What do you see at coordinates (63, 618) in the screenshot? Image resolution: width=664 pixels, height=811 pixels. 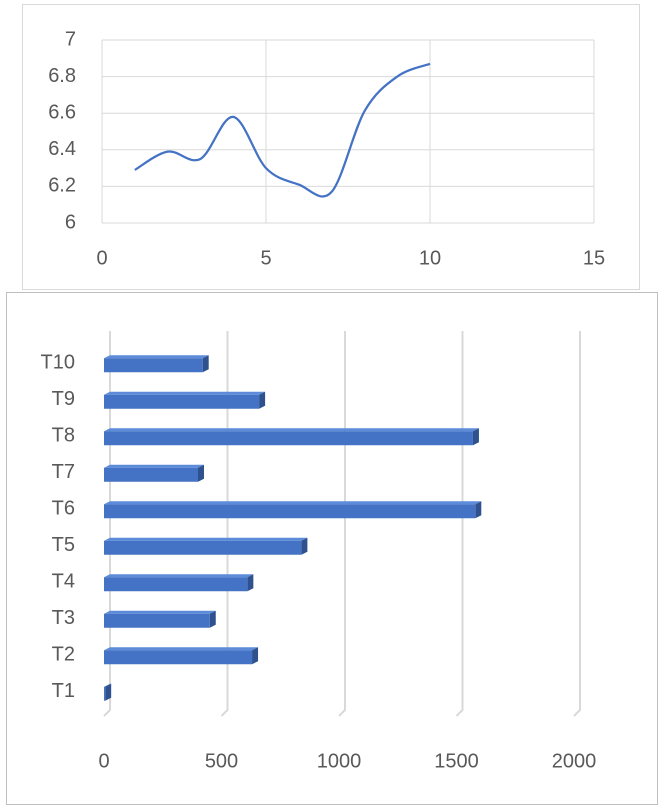 I see `category-label: T3` at bounding box center [63, 618].